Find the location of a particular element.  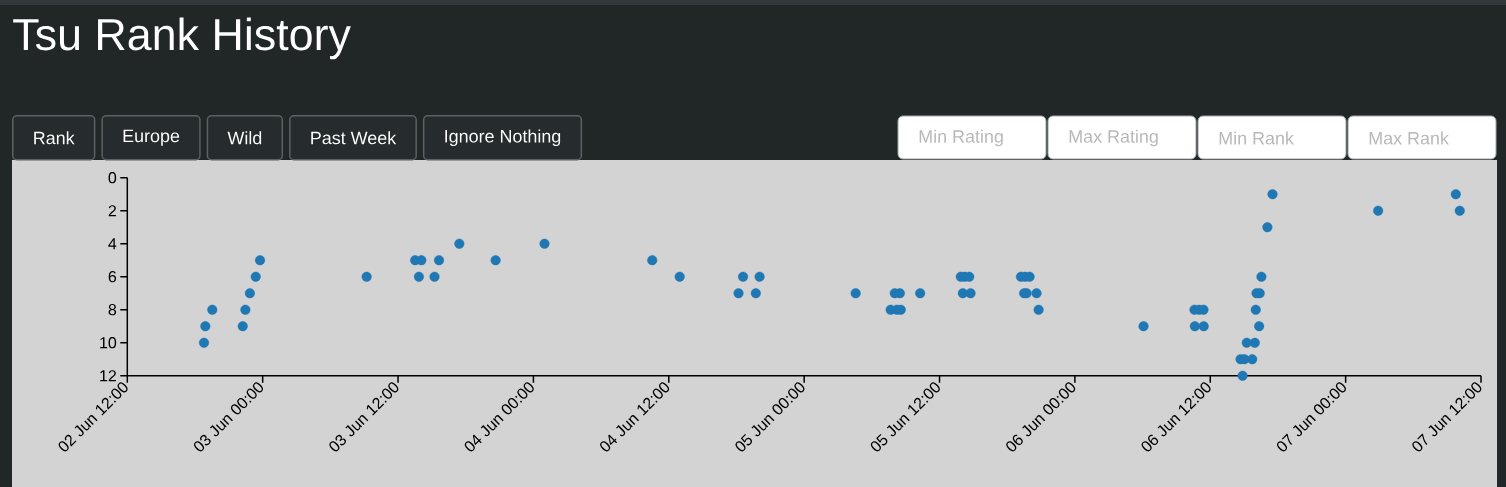

y-tick-label: 8 is located at coordinates (112, 310).